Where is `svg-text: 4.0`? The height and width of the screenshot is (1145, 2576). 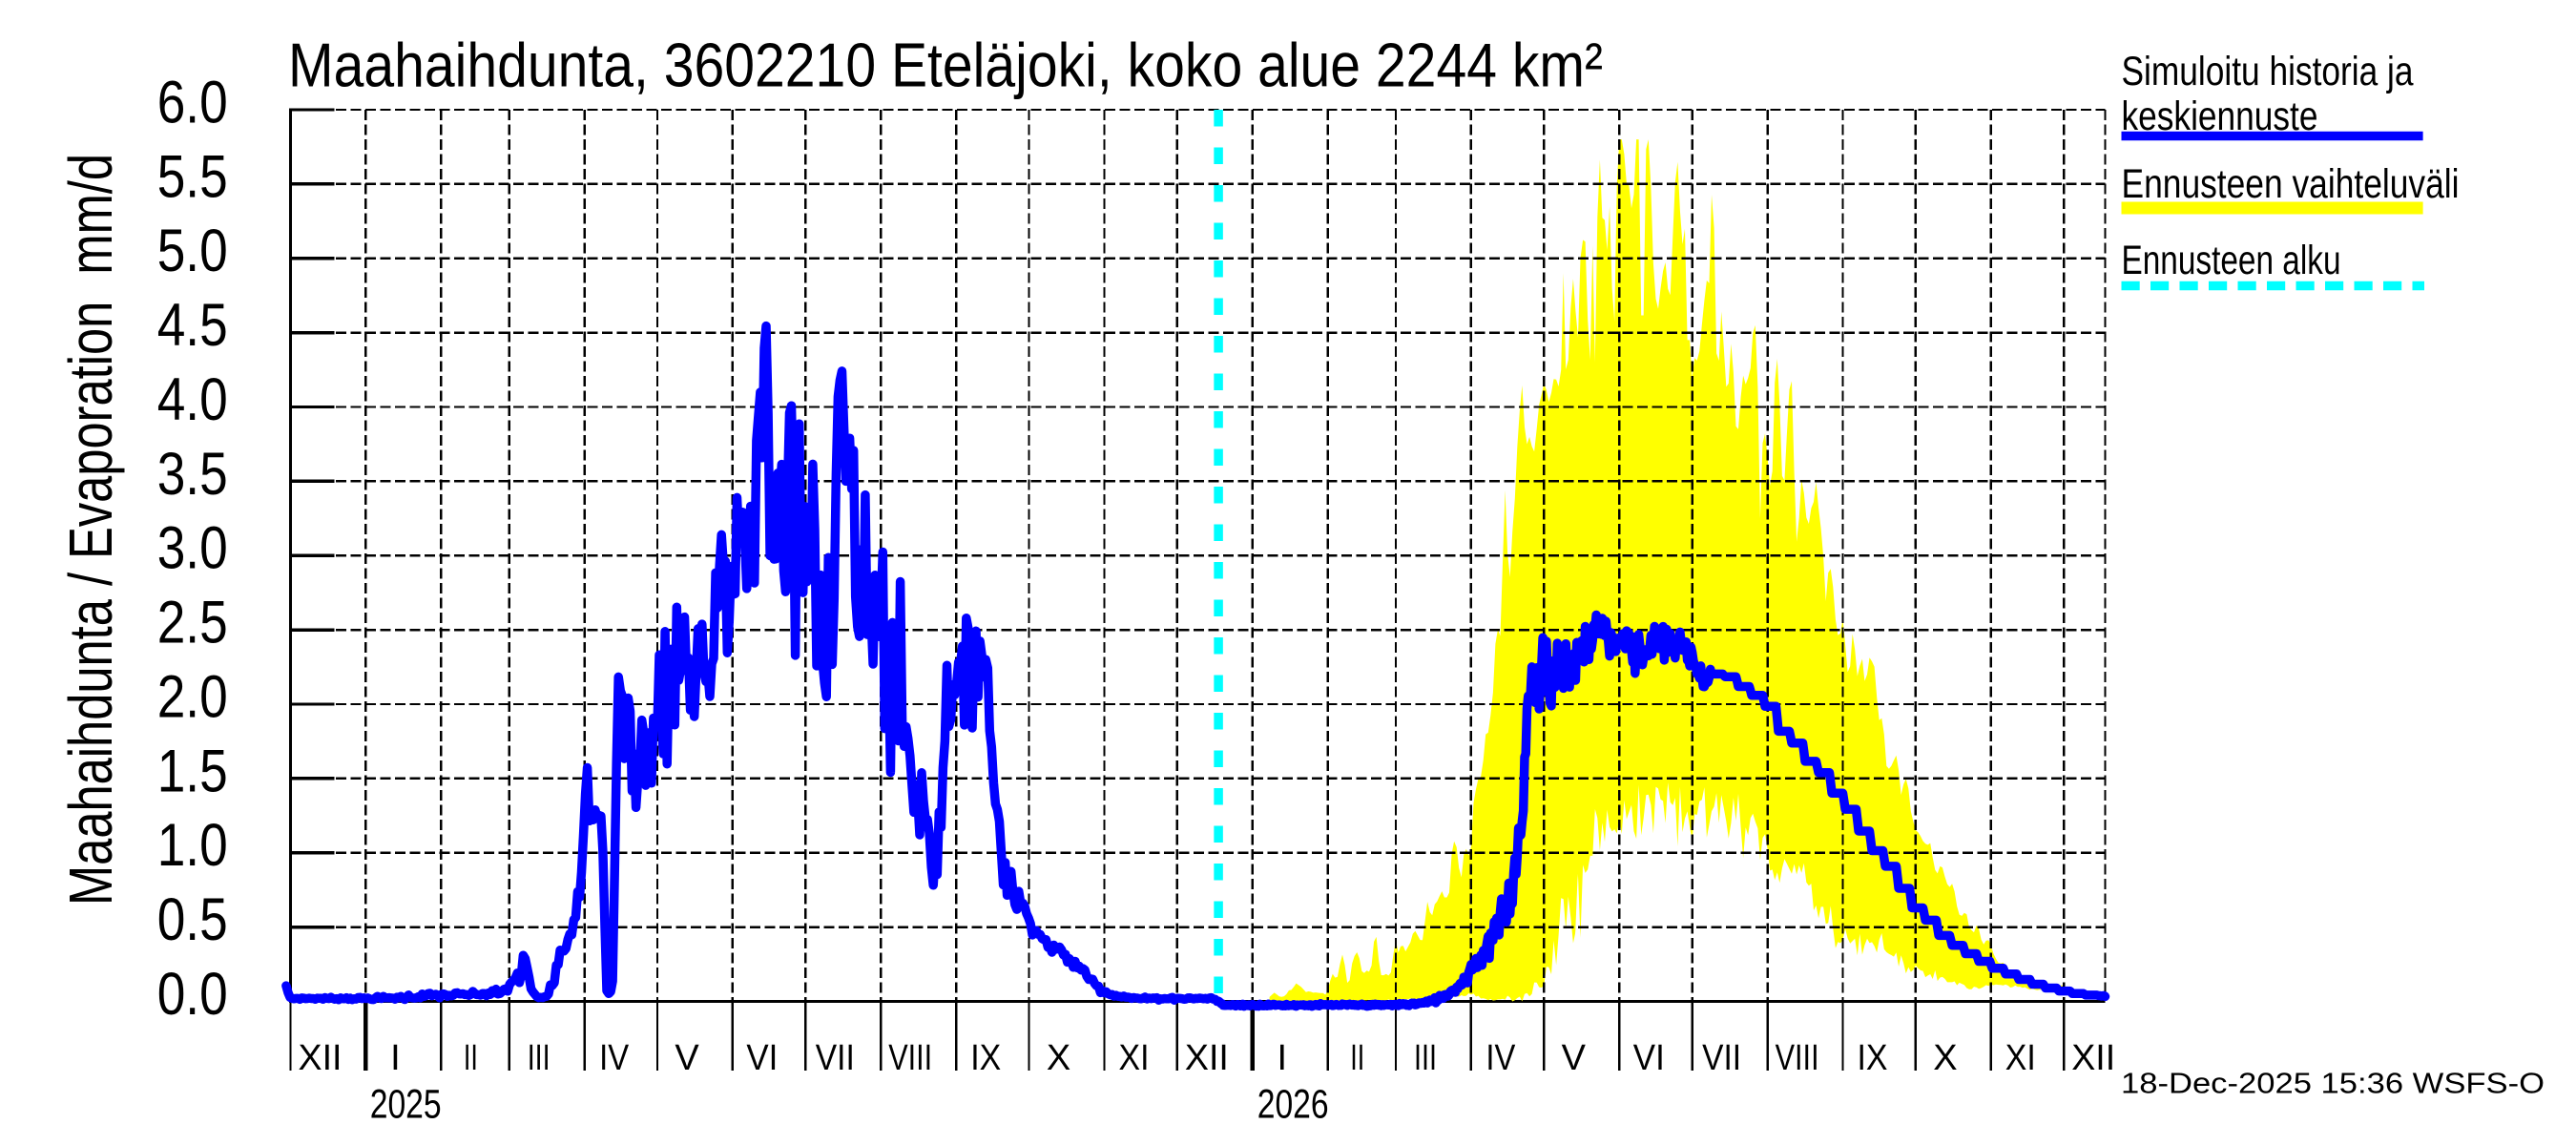 svg-text: 4.0 is located at coordinates (192, 400).